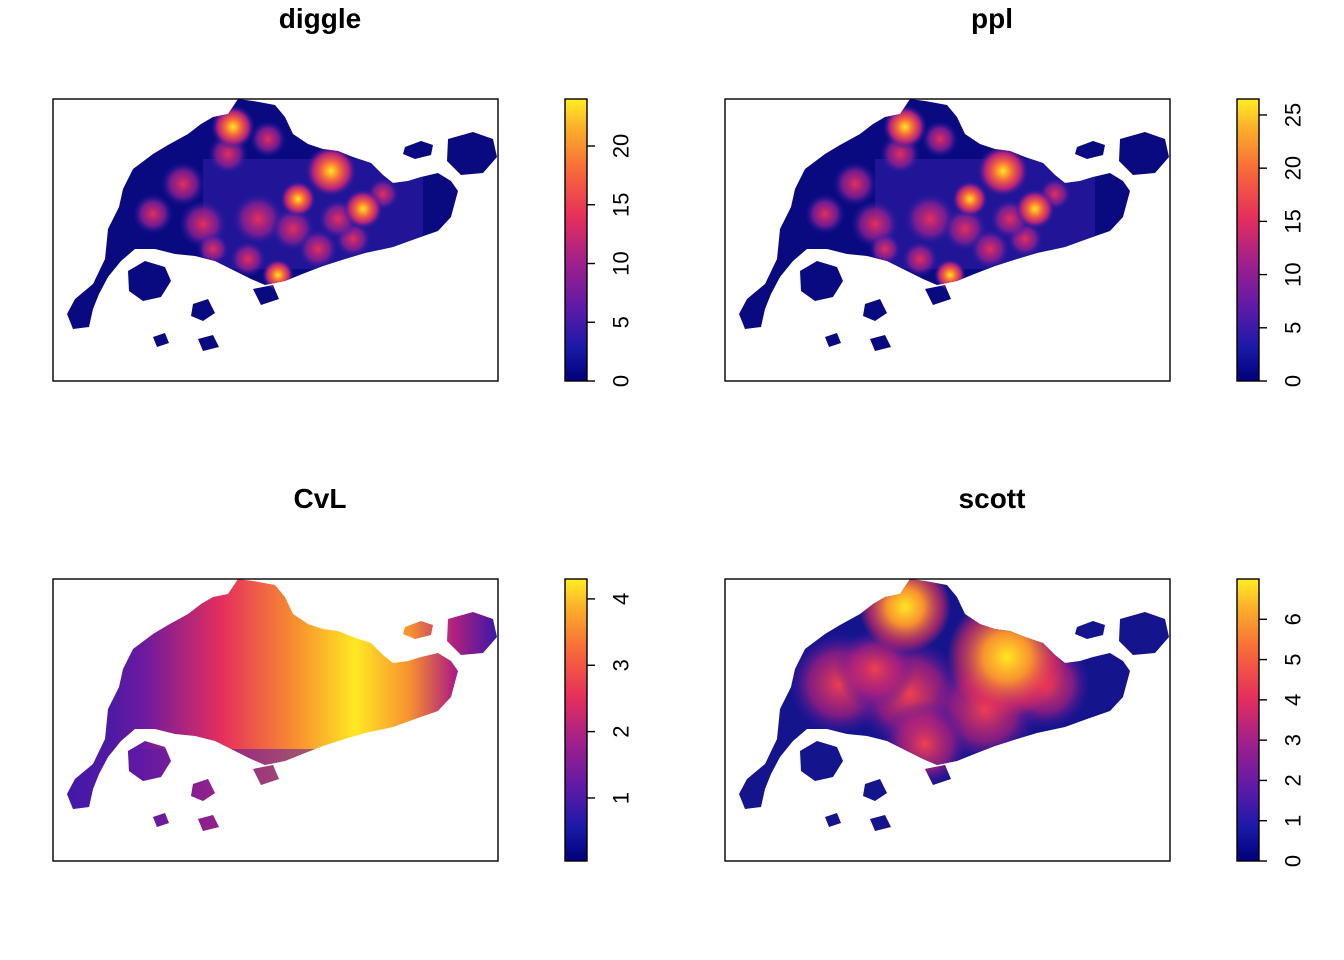  What do you see at coordinates (320, 498) in the screenshot?
I see `panel-title: CvL` at bounding box center [320, 498].